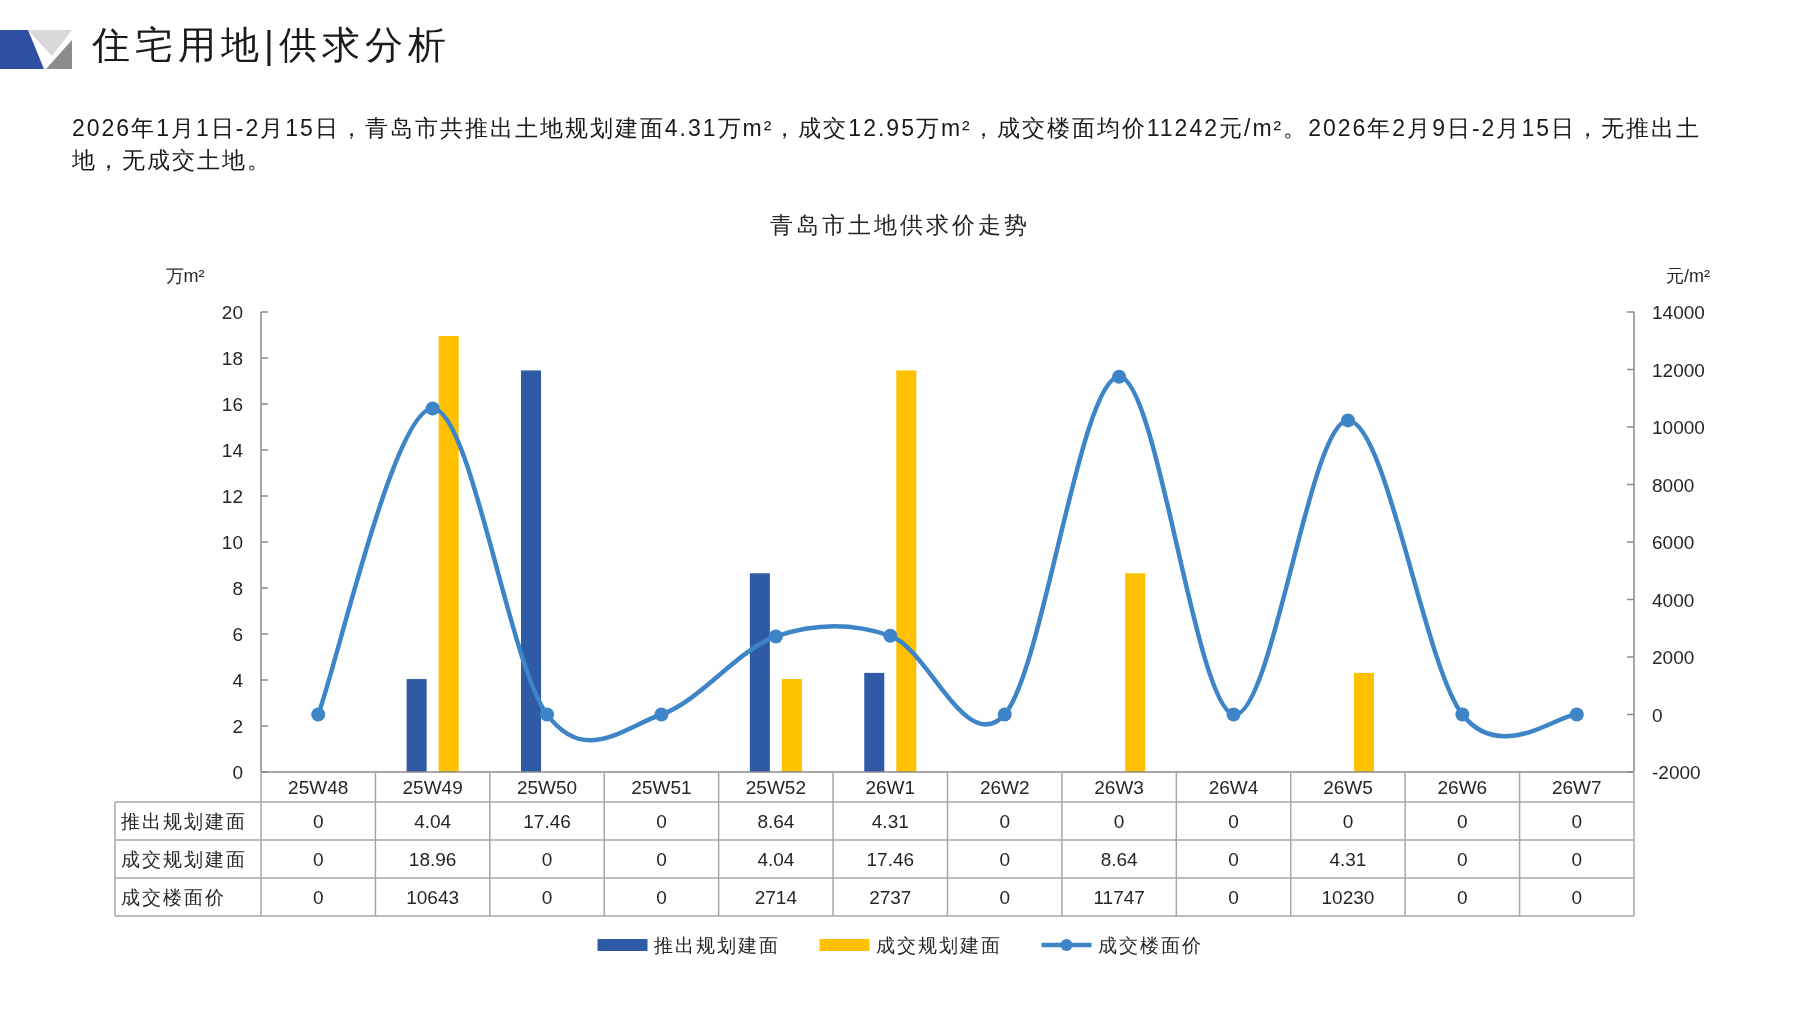  What do you see at coordinates (232, 496) in the screenshot?
I see `y-tick-label: 12` at bounding box center [232, 496].